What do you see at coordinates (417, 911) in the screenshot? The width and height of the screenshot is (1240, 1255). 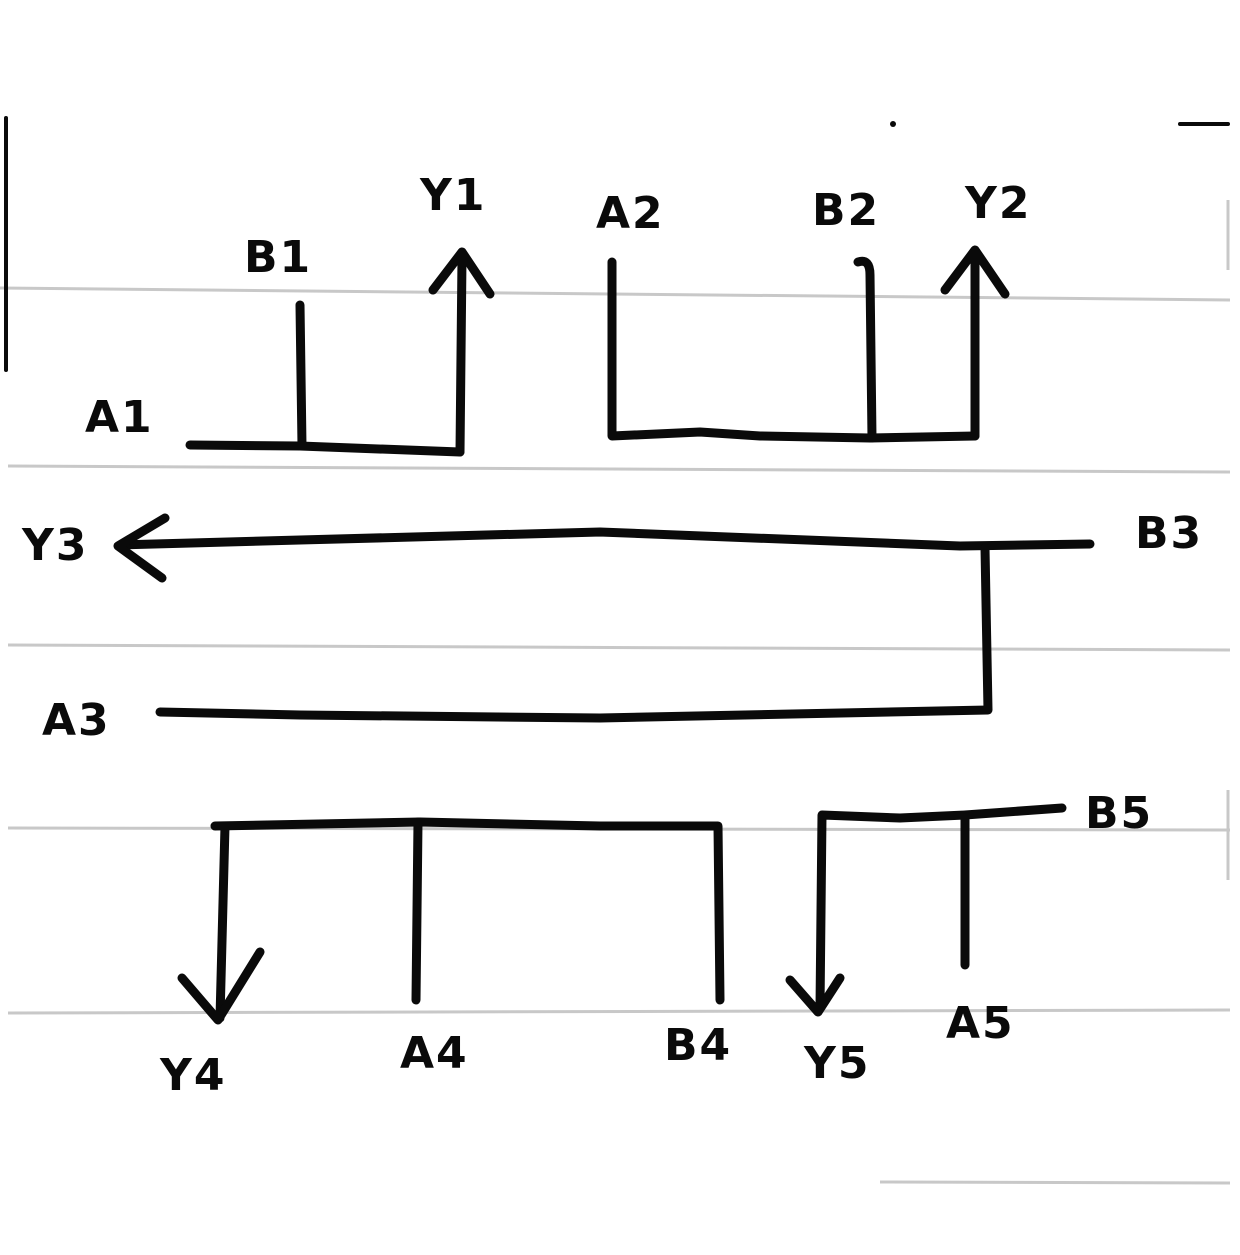 I see `wire-a4` at bounding box center [417, 911].